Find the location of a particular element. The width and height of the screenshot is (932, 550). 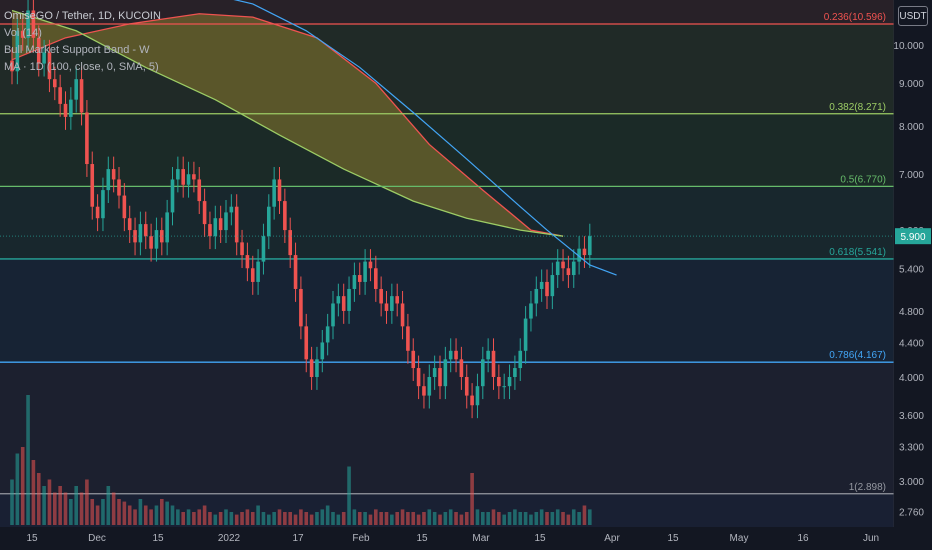

indicator-ma: MA · 1D (100, close, 0, SMA, 5) is located at coordinates (81, 67).